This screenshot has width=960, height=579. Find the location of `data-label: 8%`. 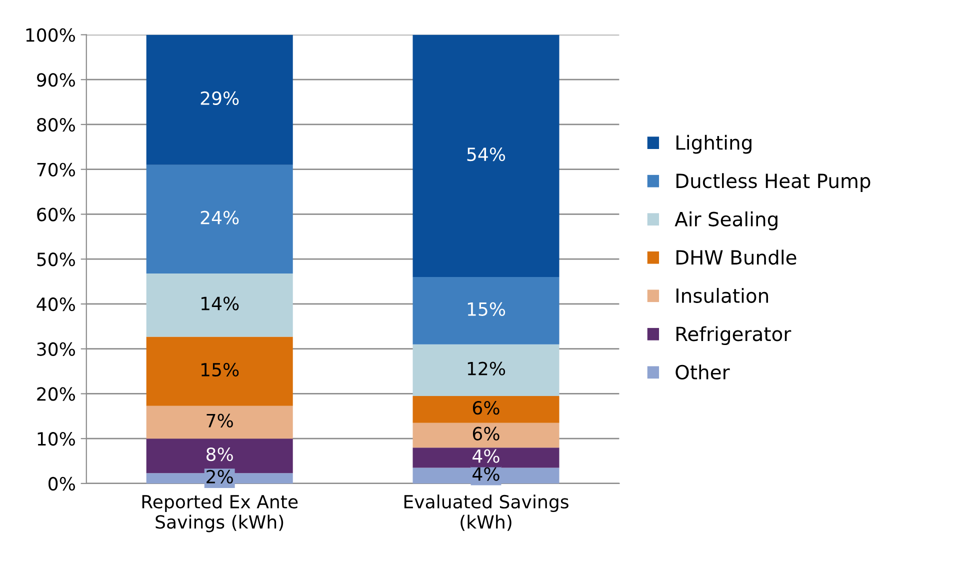

data-label: 8% is located at coordinates (219, 454).